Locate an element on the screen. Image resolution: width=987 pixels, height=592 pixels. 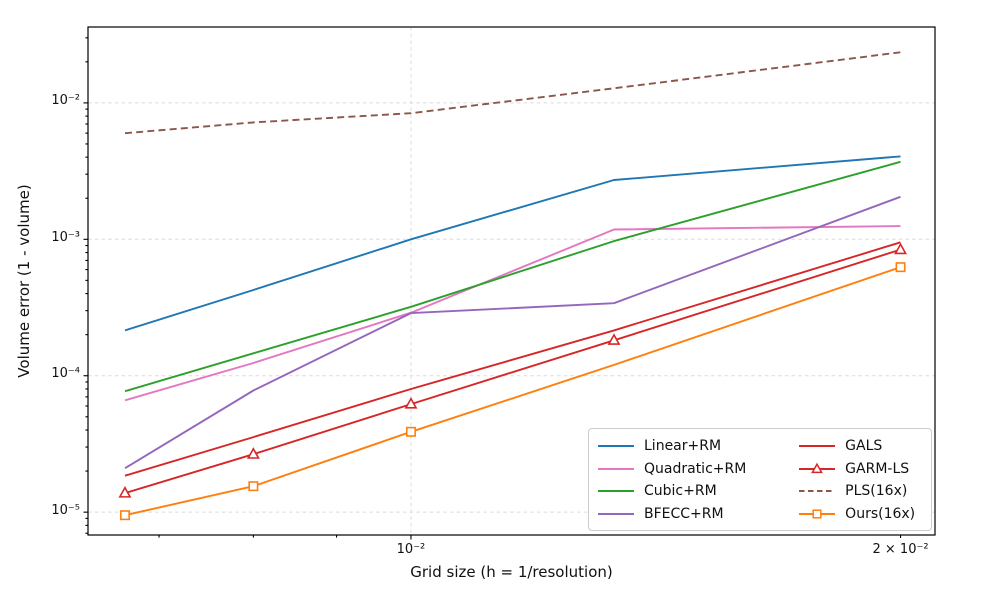
legend-item-cubic-rm: Cubic+RM is located at coordinates (675, 491).